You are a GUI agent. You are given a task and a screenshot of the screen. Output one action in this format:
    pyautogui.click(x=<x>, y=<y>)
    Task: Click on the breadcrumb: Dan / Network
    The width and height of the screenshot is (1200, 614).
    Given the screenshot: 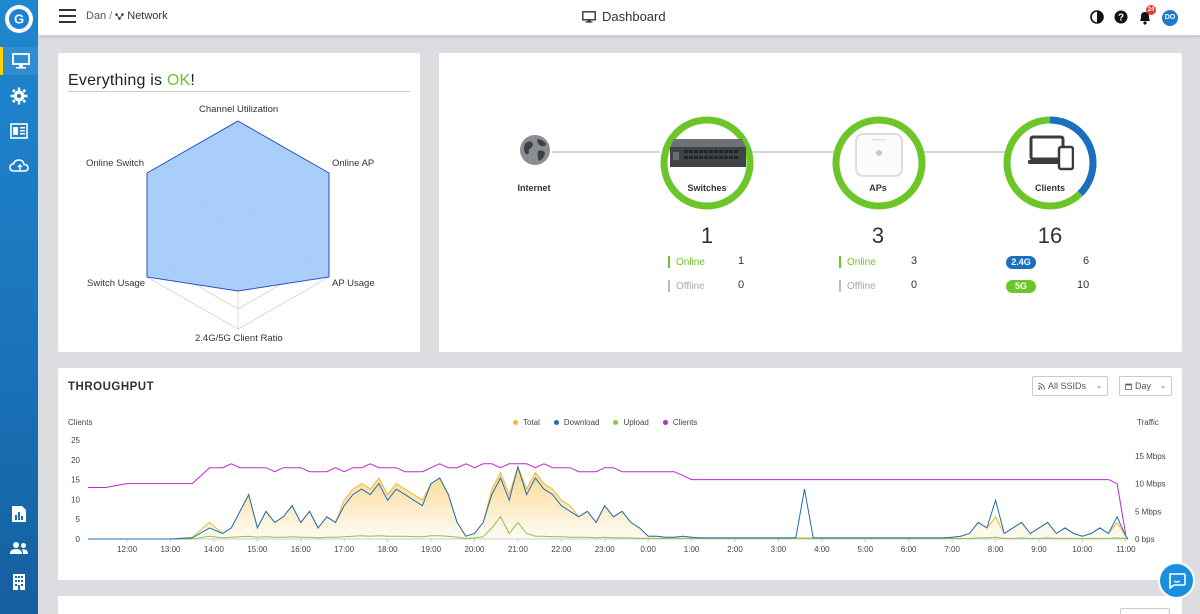 What is the action you would take?
    pyautogui.click(x=127, y=16)
    